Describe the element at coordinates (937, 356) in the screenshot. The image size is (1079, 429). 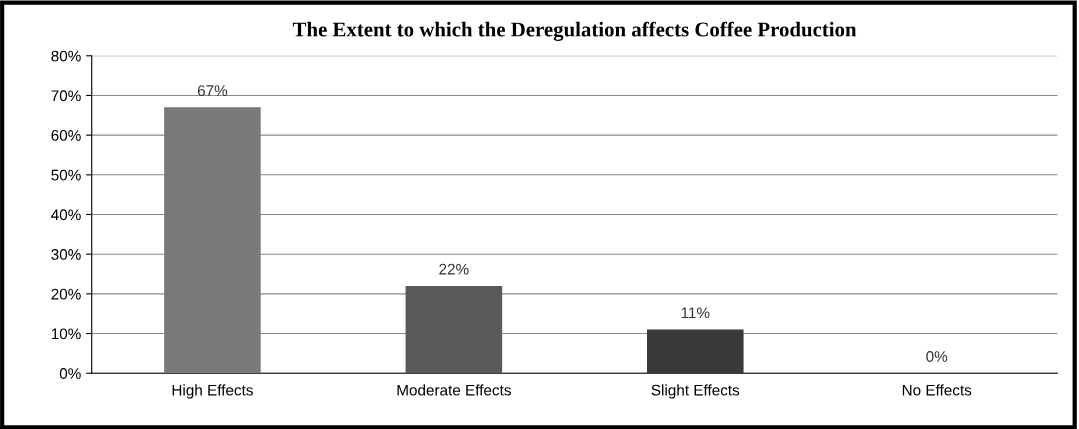
I see `data-label: 0%` at that location.